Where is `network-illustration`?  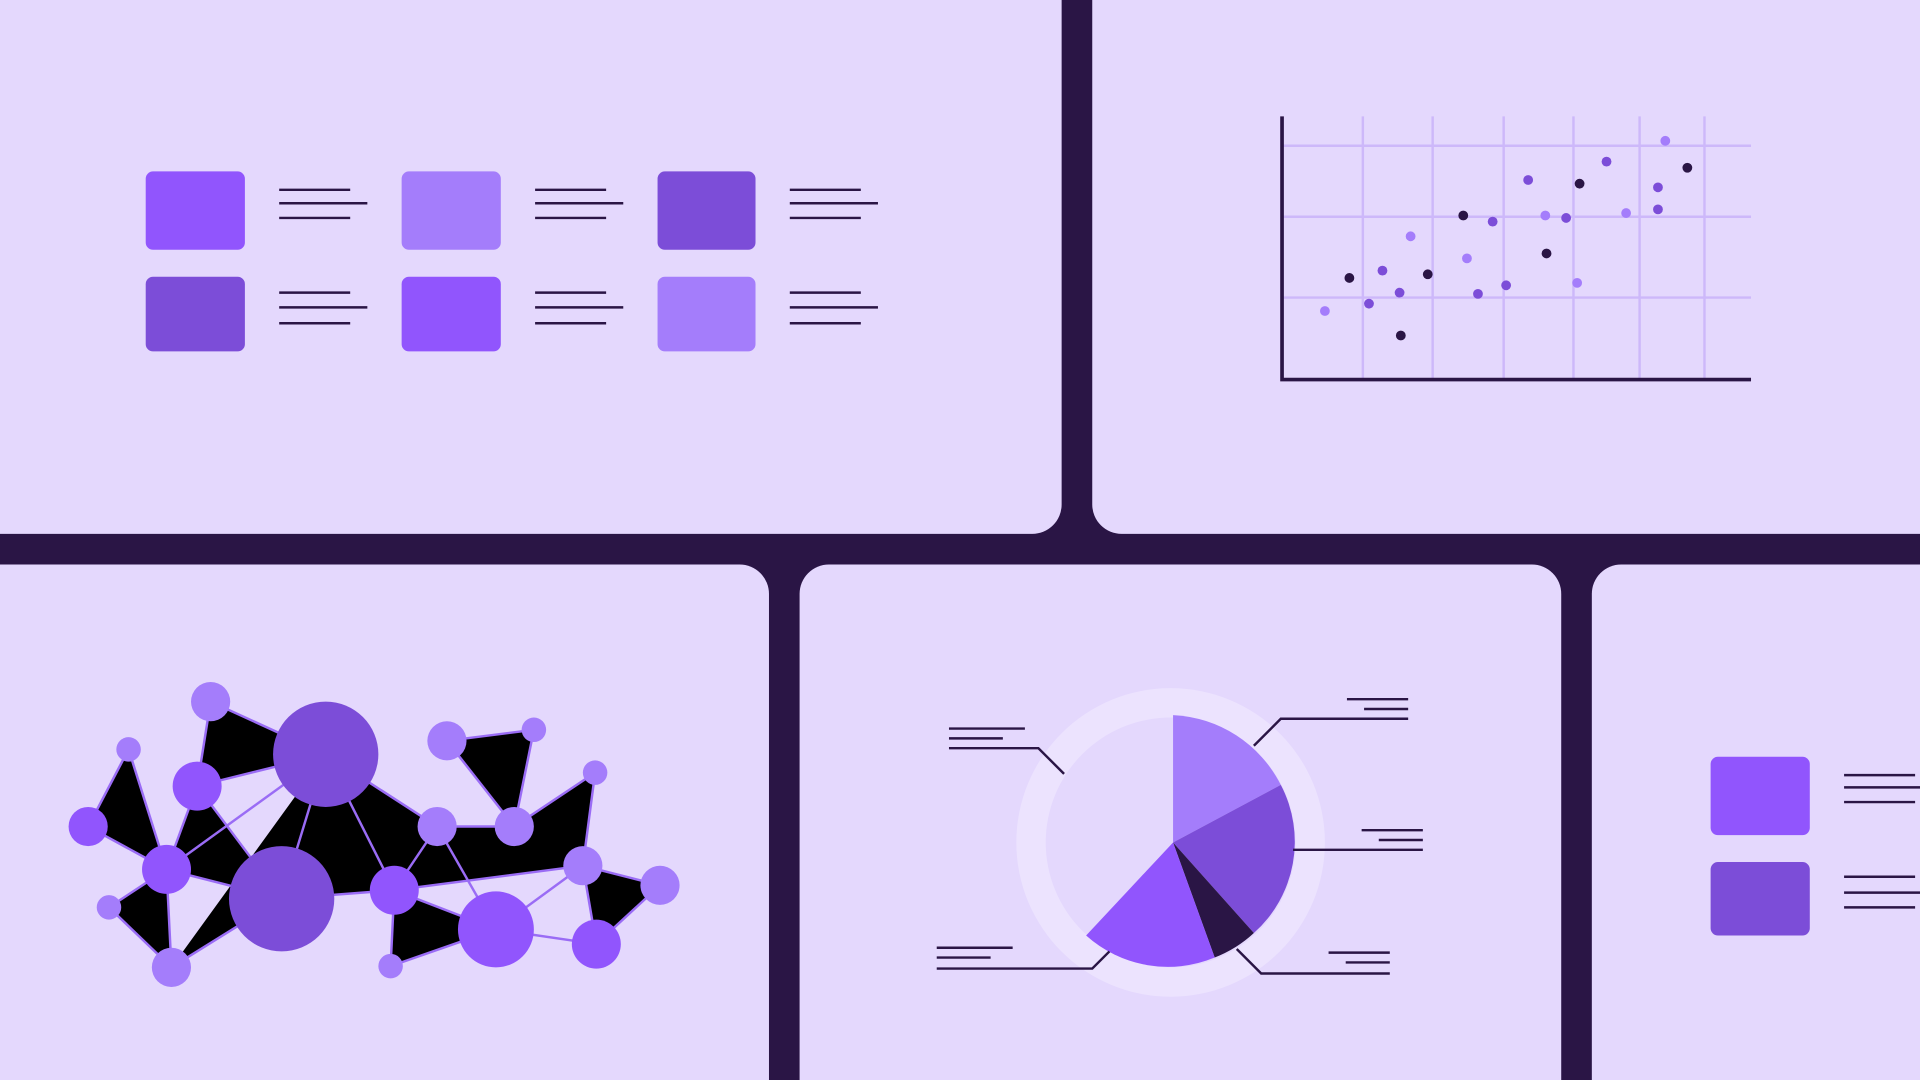
network-illustration is located at coordinates (374, 834).